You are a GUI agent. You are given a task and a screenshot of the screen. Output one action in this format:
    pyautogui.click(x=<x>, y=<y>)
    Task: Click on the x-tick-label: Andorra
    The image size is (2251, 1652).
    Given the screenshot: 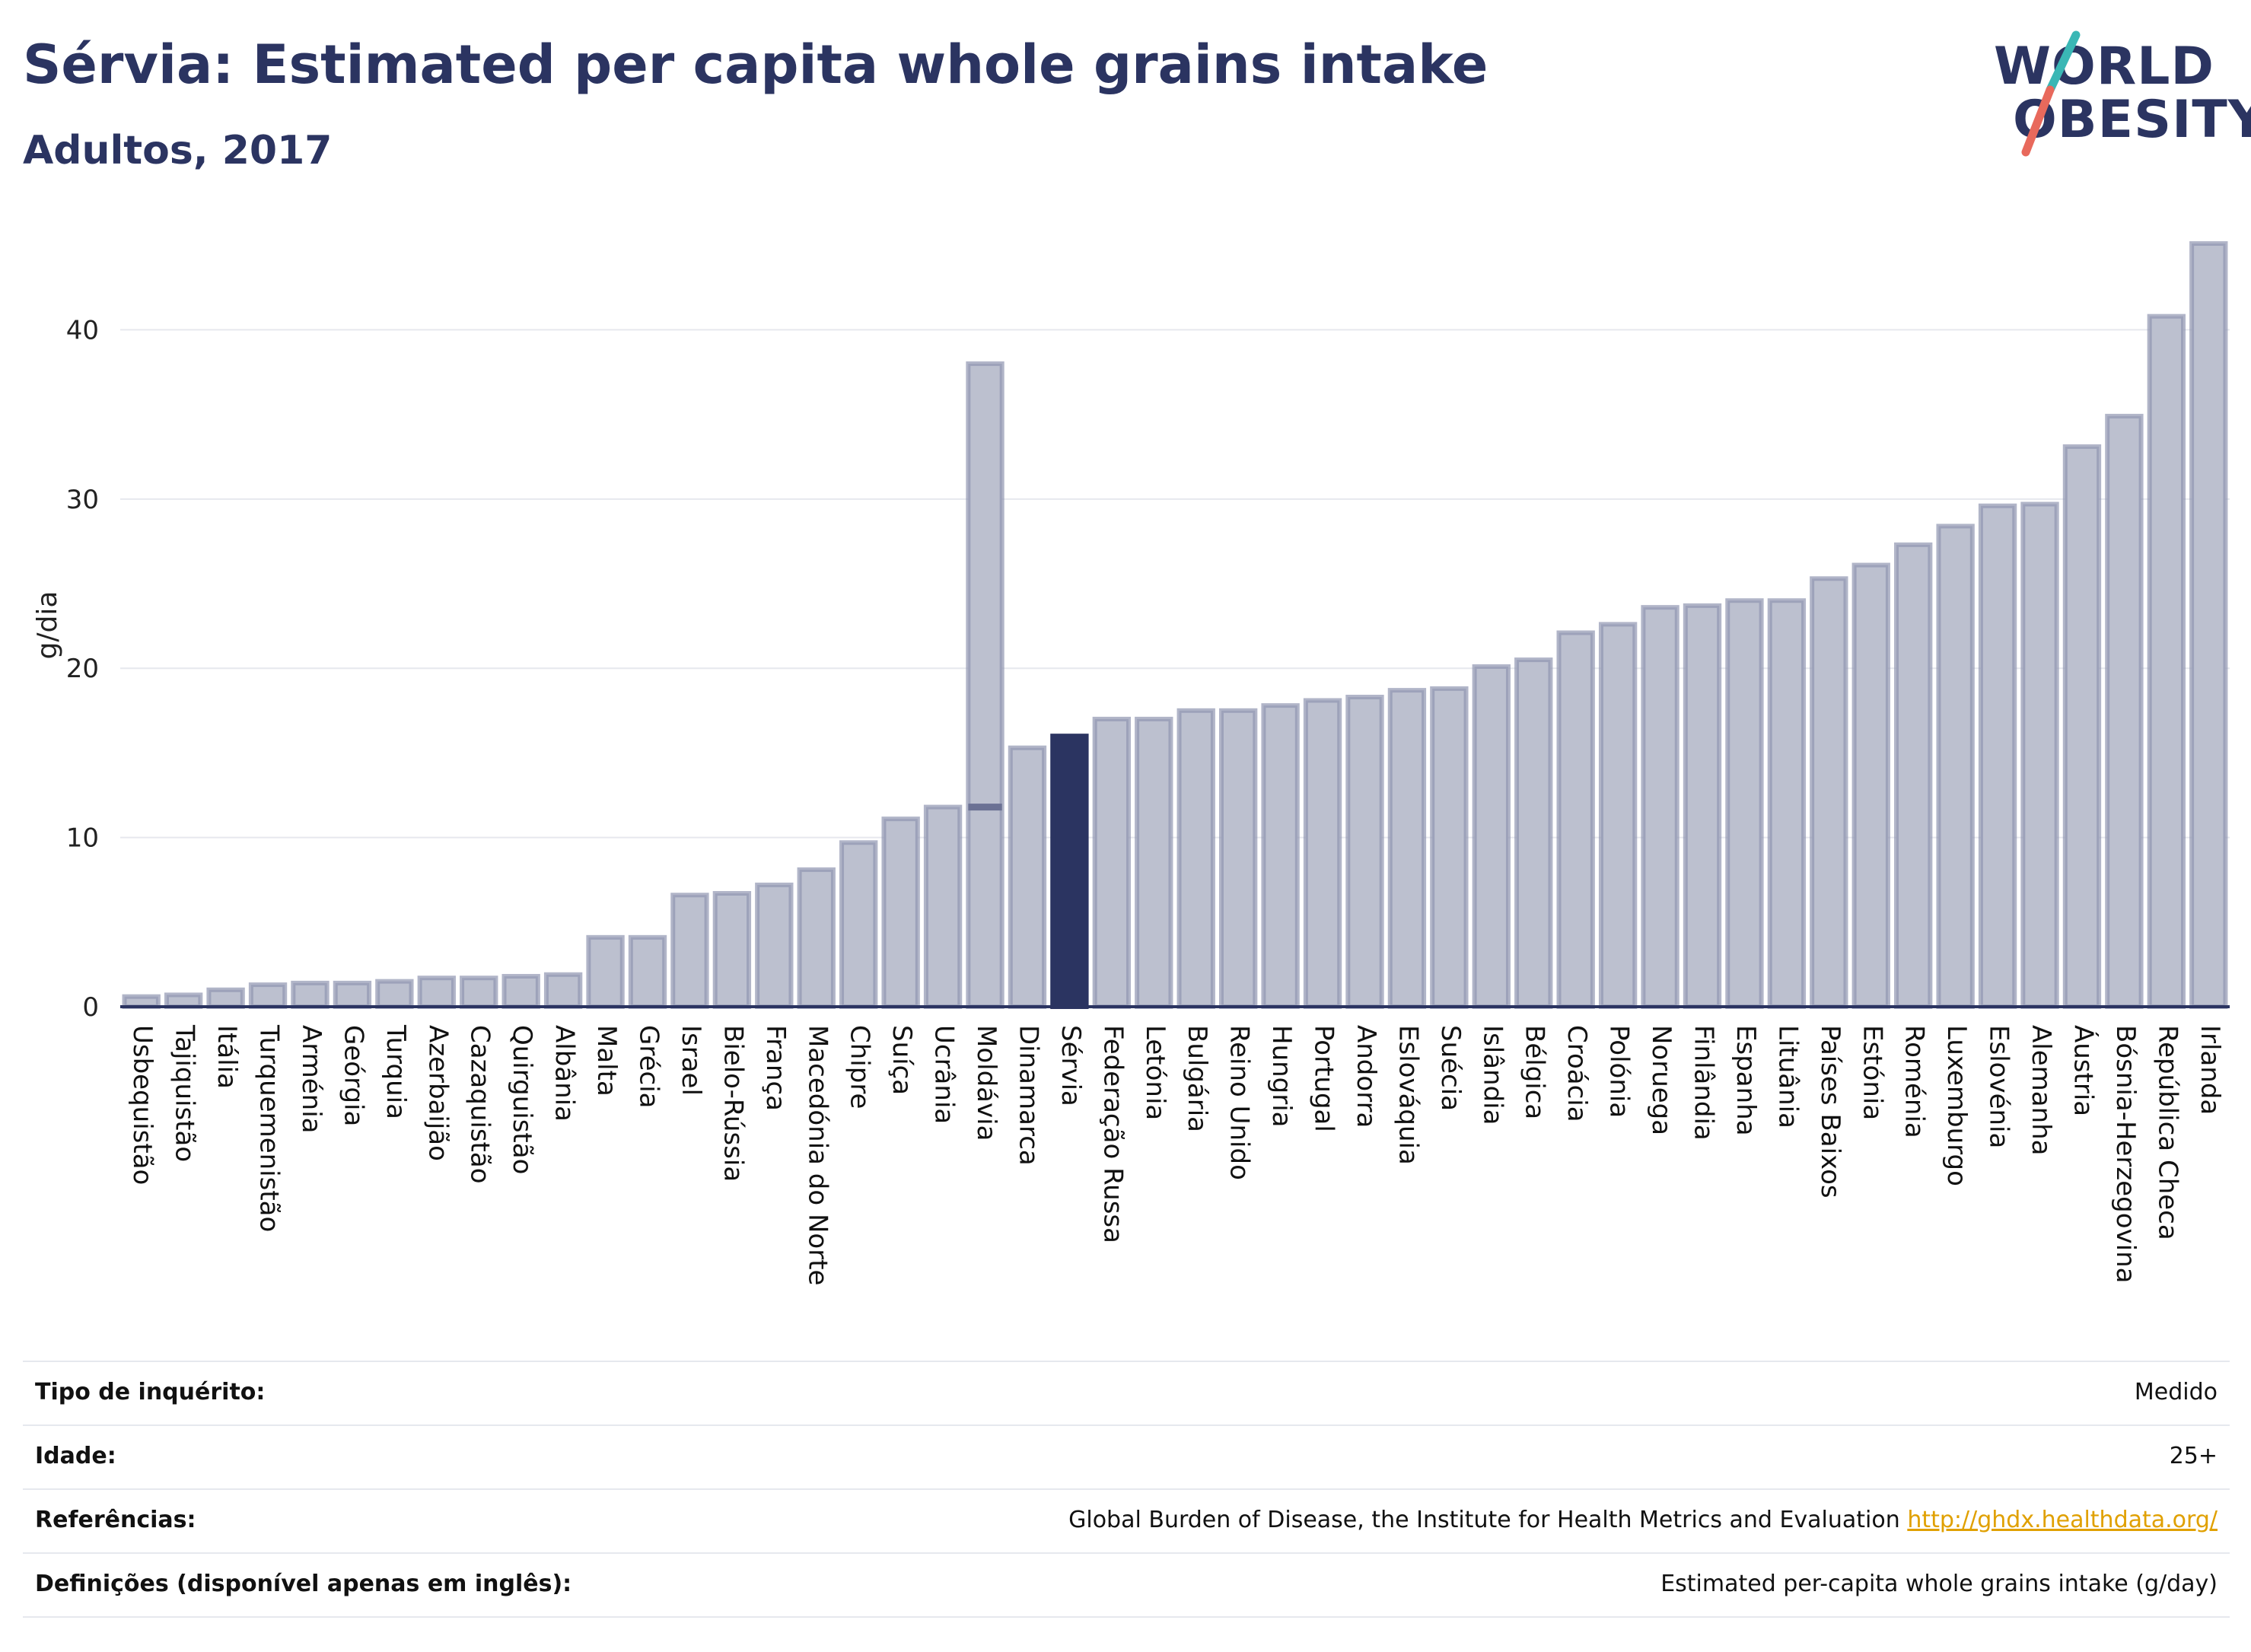 What is the action you would take?
    pyautogui.click(x=1366, y=1076)
    